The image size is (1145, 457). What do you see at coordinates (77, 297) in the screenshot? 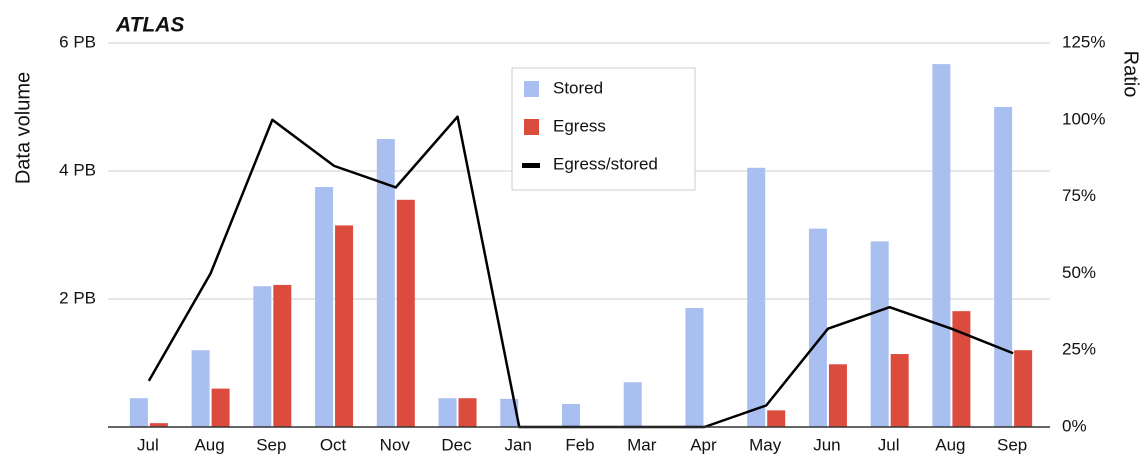
I see `y-tick-label: 2 PB` at bounding box center [77, 297].